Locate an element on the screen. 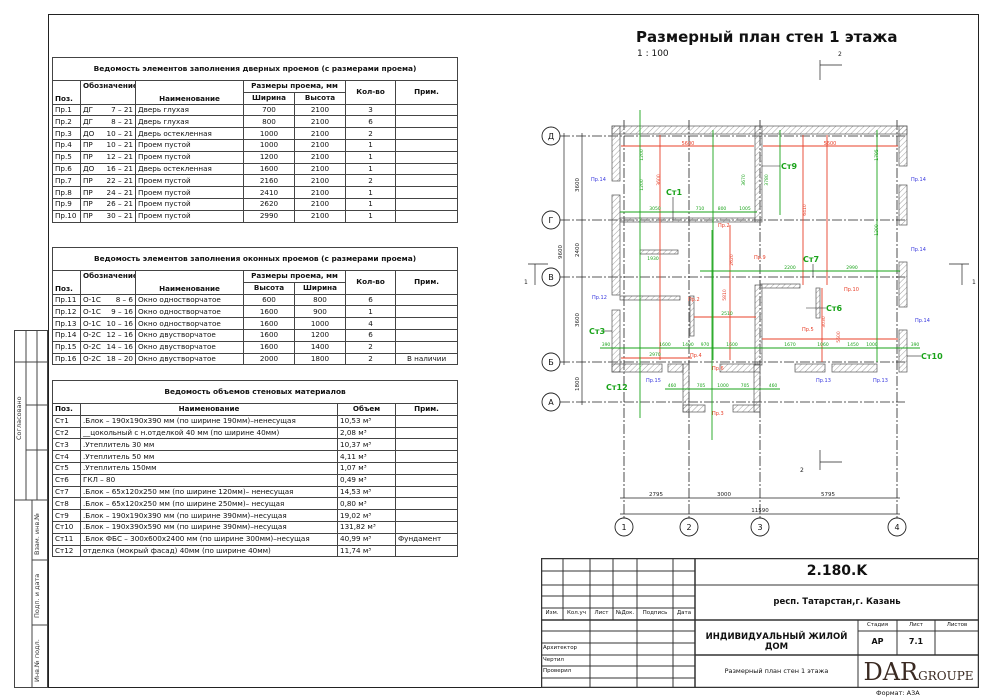 This screenshot has width=990, height=700. axis-label: 3 is located at coordinates (759, 527).